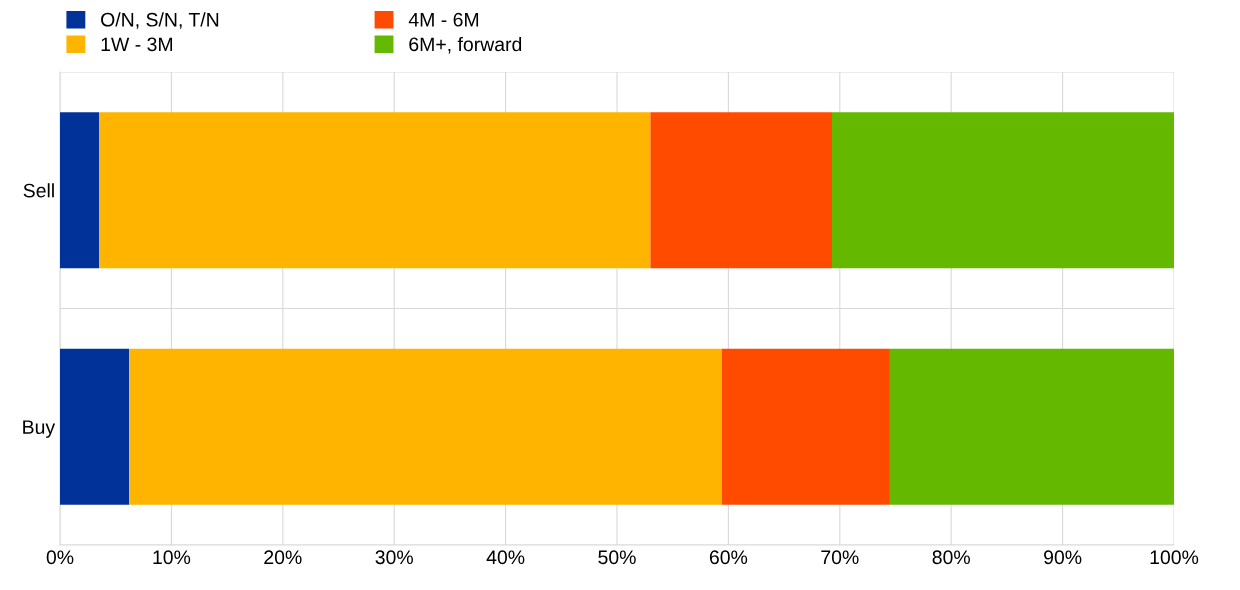  What do you see at coordinates (728, 557) in the screenshot?
I see `x-tick-label: 60%` at bounding box center [728, 557].